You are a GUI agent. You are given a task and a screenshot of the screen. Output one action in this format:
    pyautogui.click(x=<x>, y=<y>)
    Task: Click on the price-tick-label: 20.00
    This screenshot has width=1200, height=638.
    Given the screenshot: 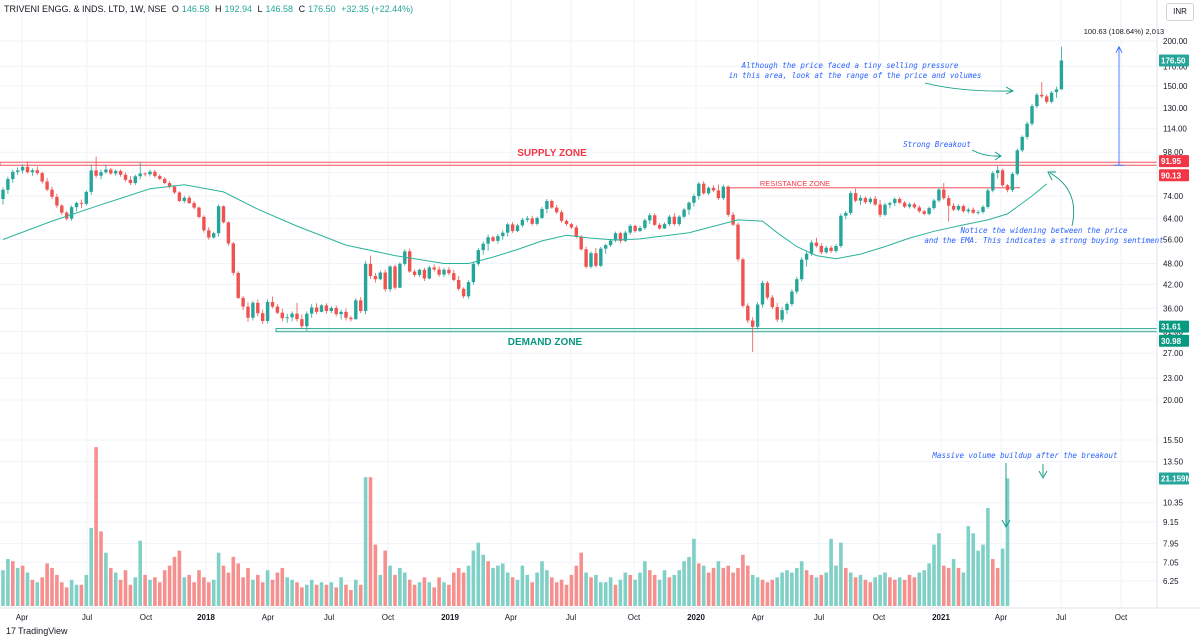 What is the action you would take?
    pyautogui.click(x=1173, y=400)
    